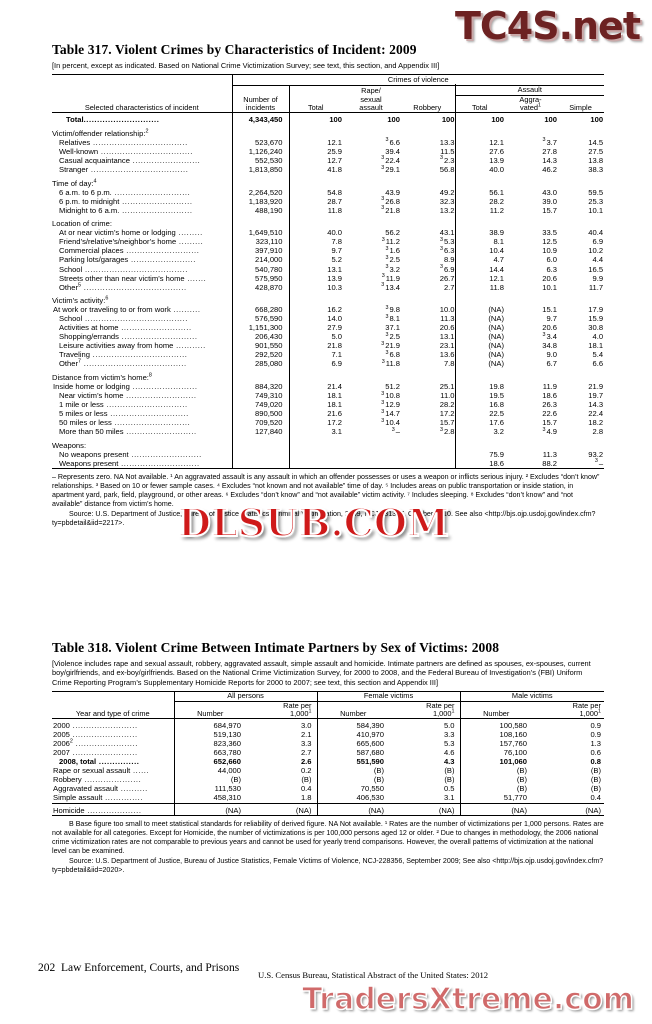 Image resolution: width=652 pixels, height=1024 pixels. I want to click on footnote-marker: 8, so click(150, 375).